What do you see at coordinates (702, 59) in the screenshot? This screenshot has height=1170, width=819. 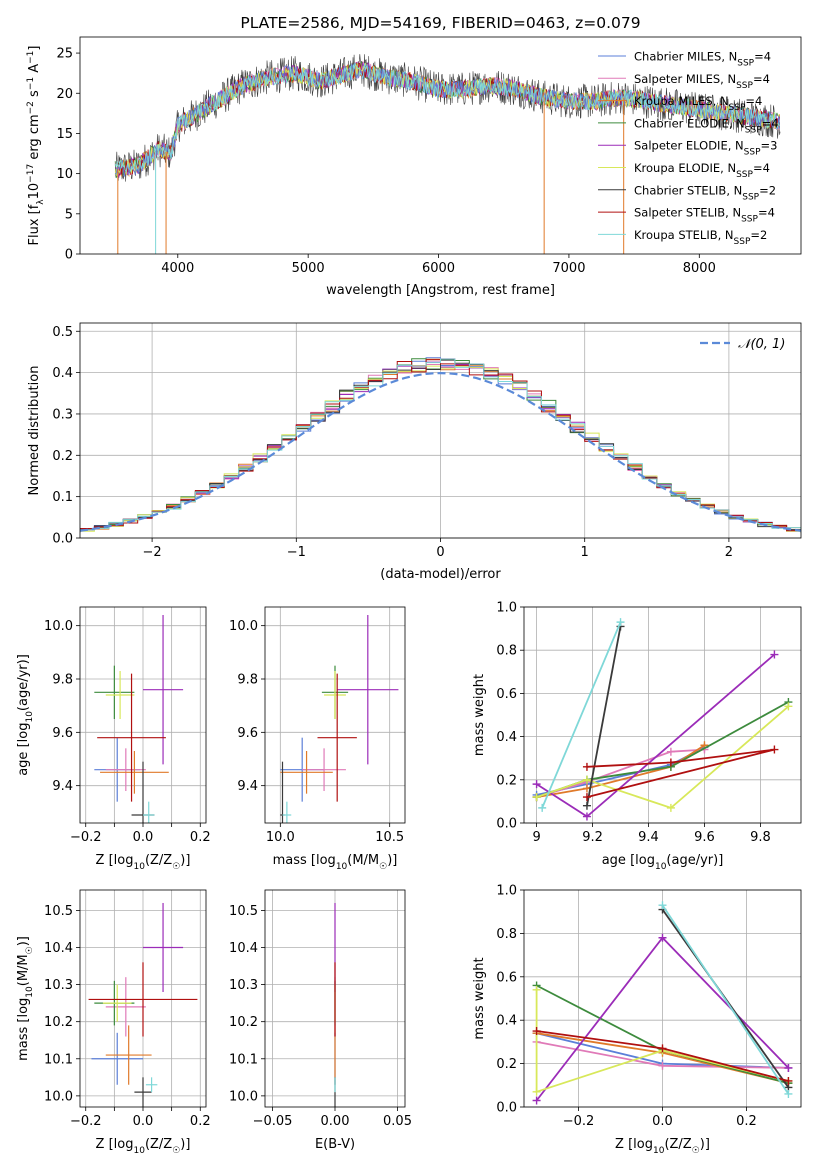 I see `legend-label: Chabrier MILES, NSSP=4` at bounding box center [702, 59].